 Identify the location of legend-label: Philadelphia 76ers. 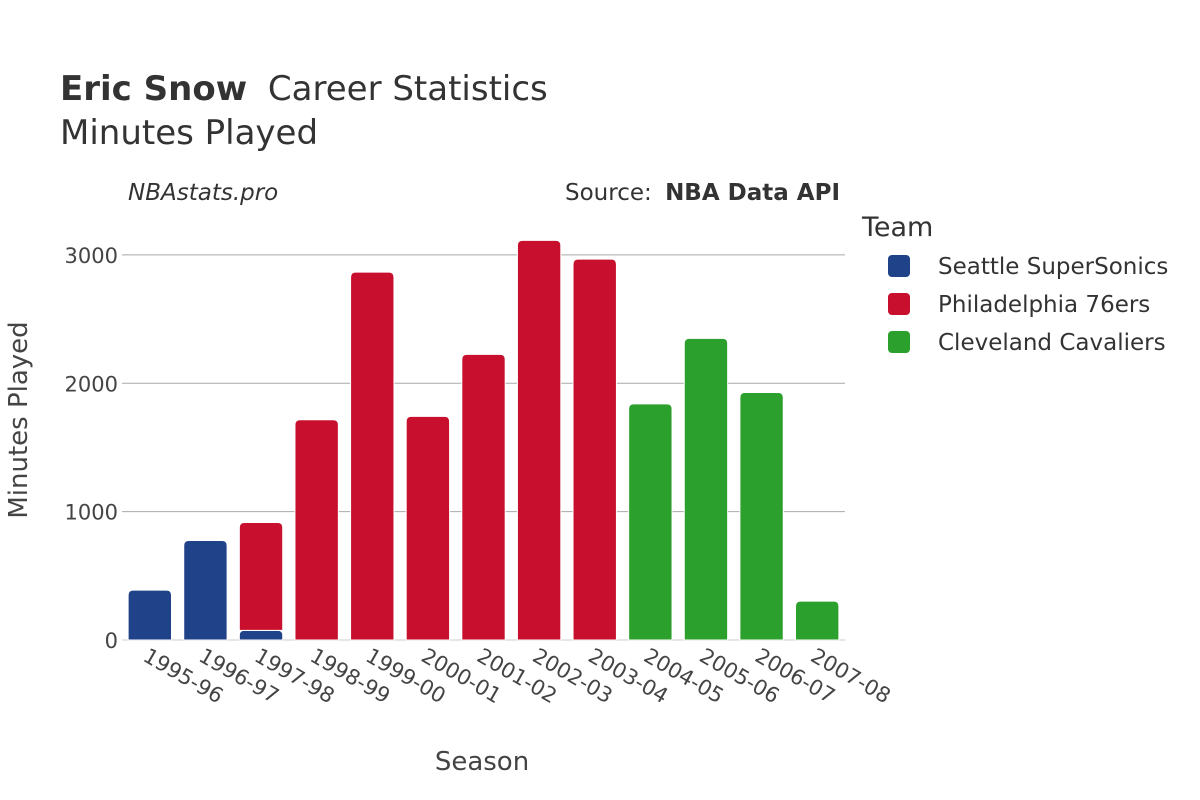
(1044, 305).